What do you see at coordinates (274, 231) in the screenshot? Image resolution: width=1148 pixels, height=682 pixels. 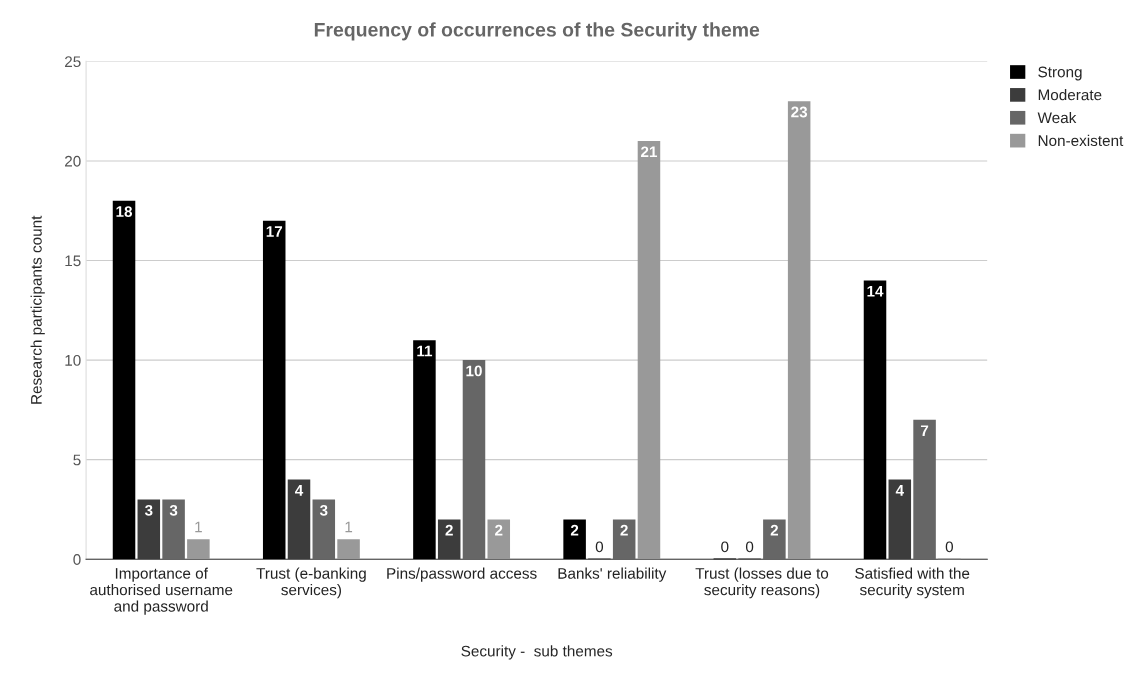 I see `data-label: 17` at bounding box center [274, 231].